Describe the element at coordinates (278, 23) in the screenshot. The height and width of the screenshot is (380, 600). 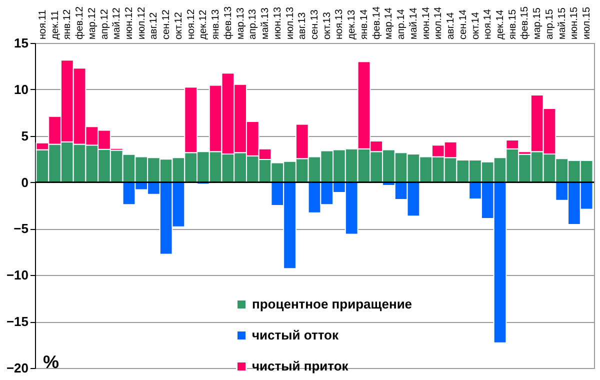
I see `x-tick-label: июн.13` at that location.